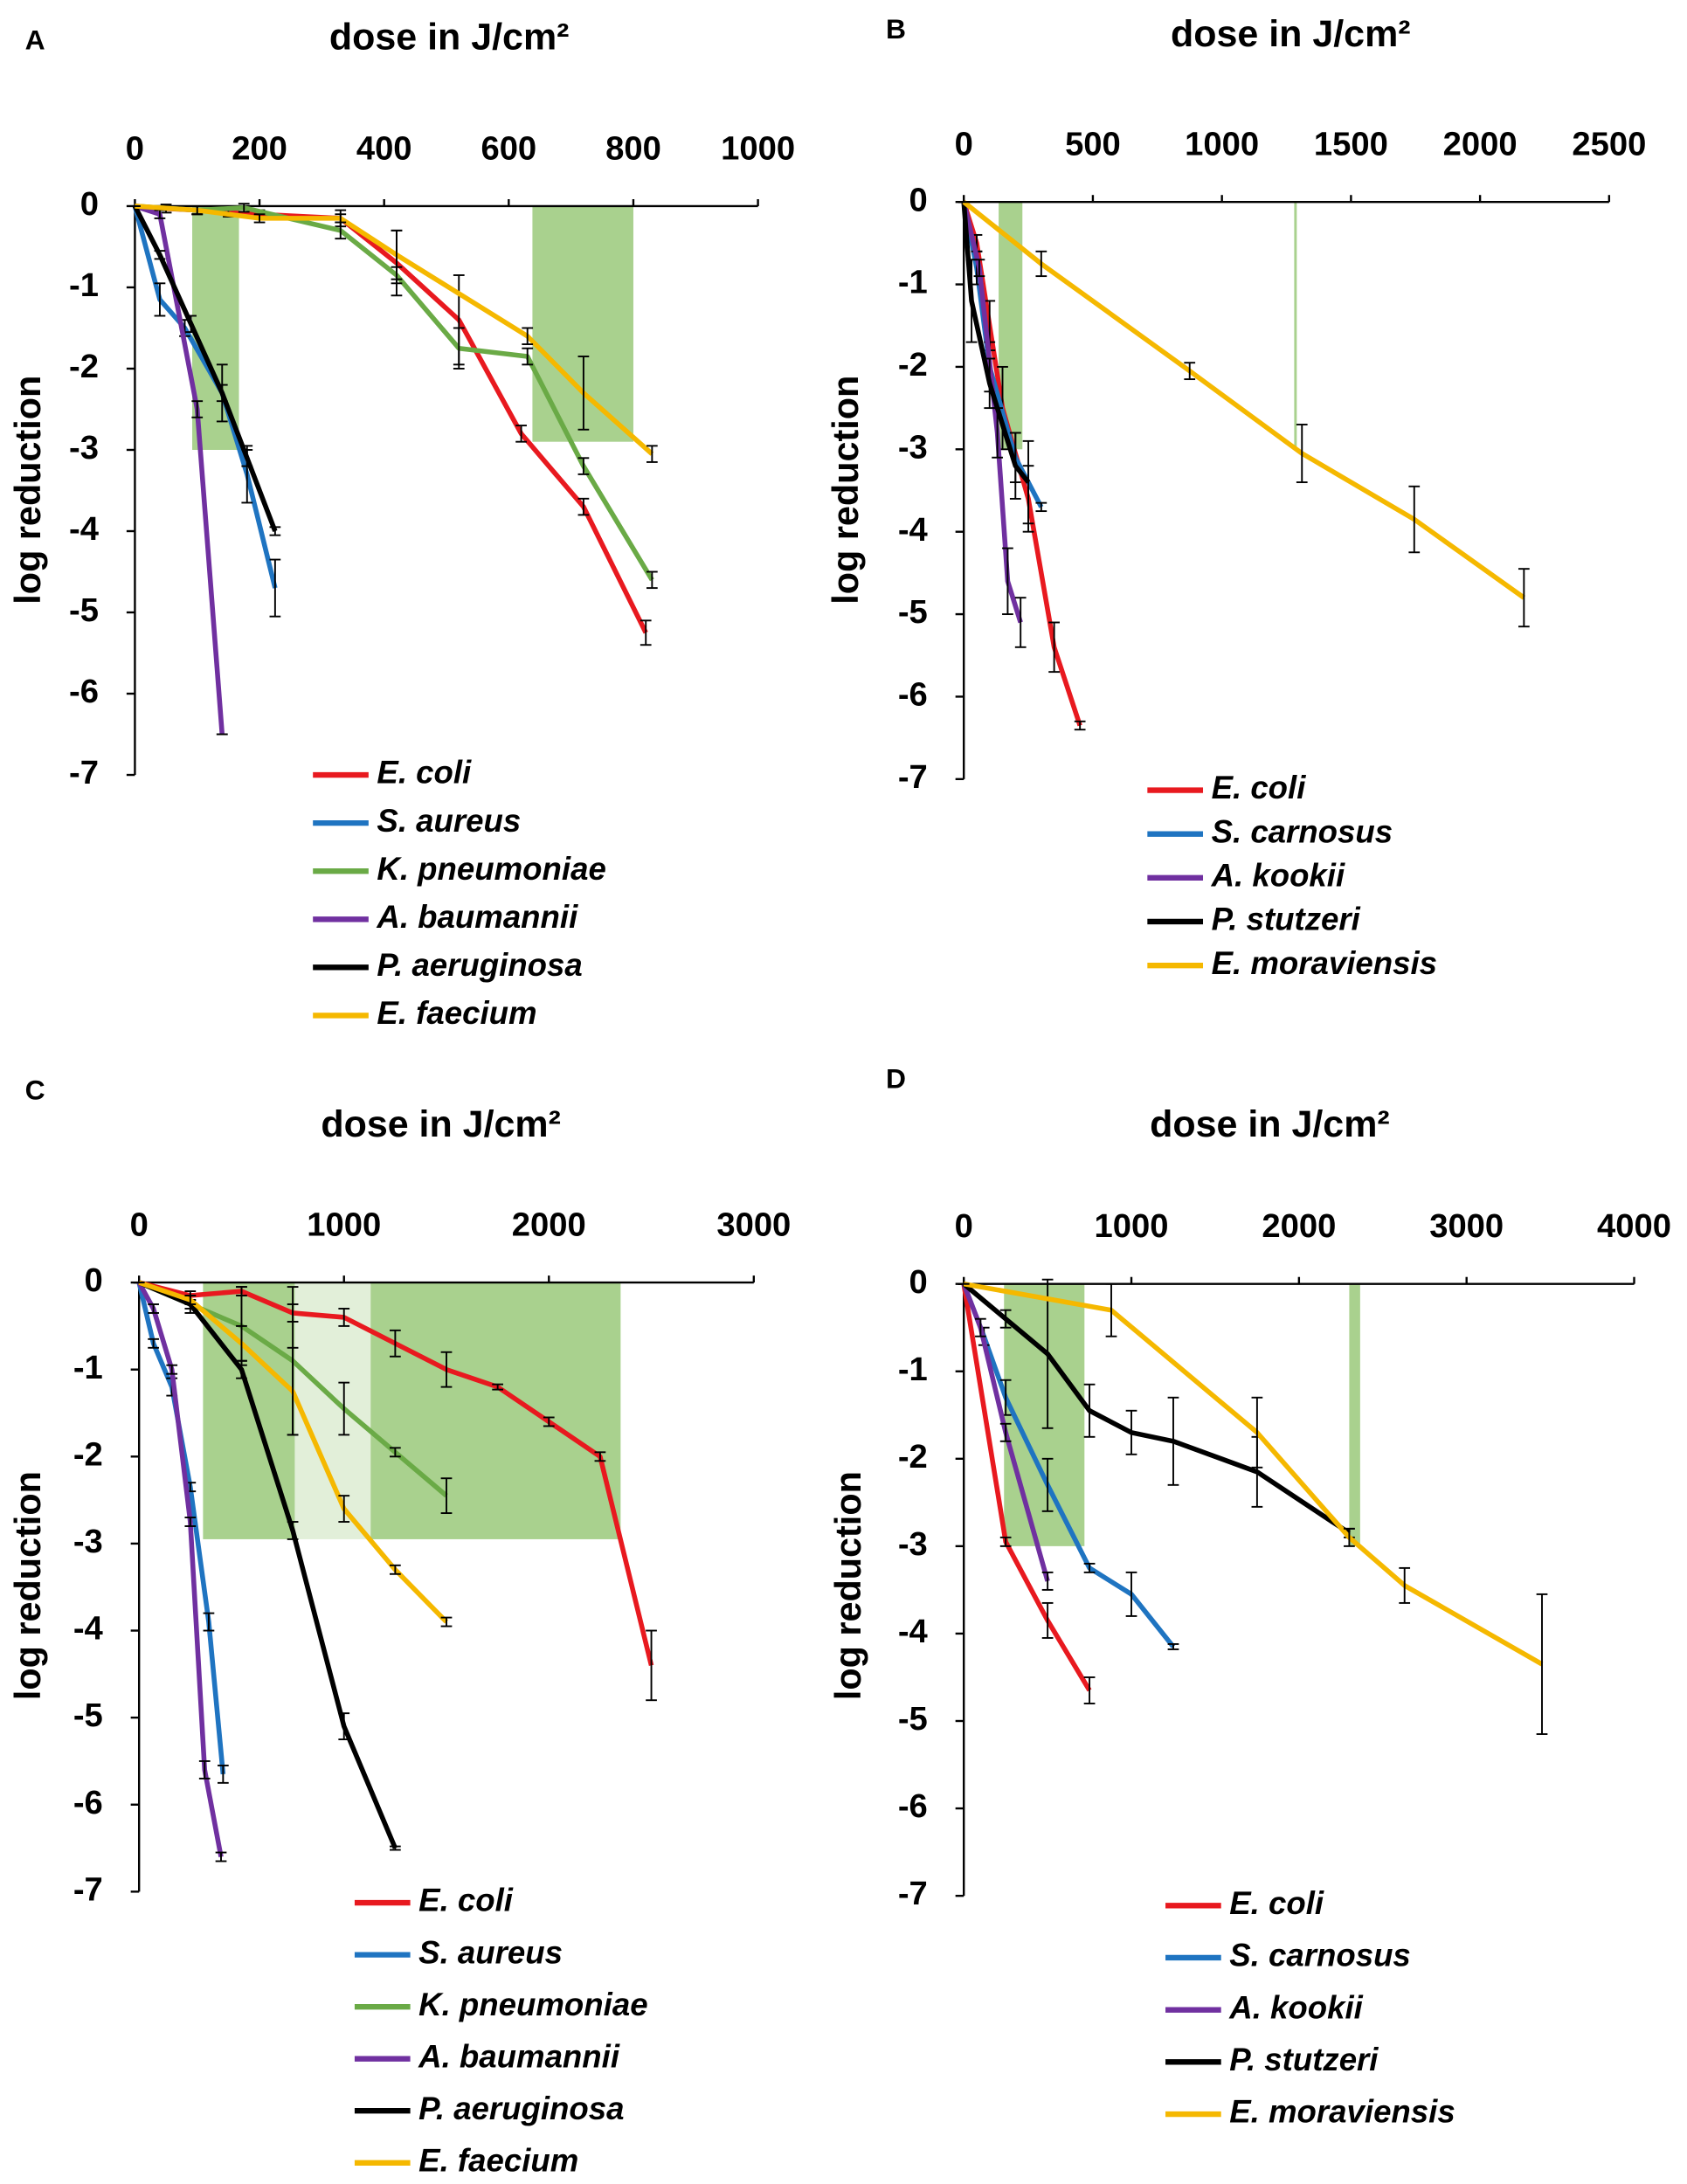 This screenshot has width=1687, height=2184. What do you see at coordinates (259, 148) in the screenshot?
I see `x-tick-label: 200` at bounding box center [259, 148].